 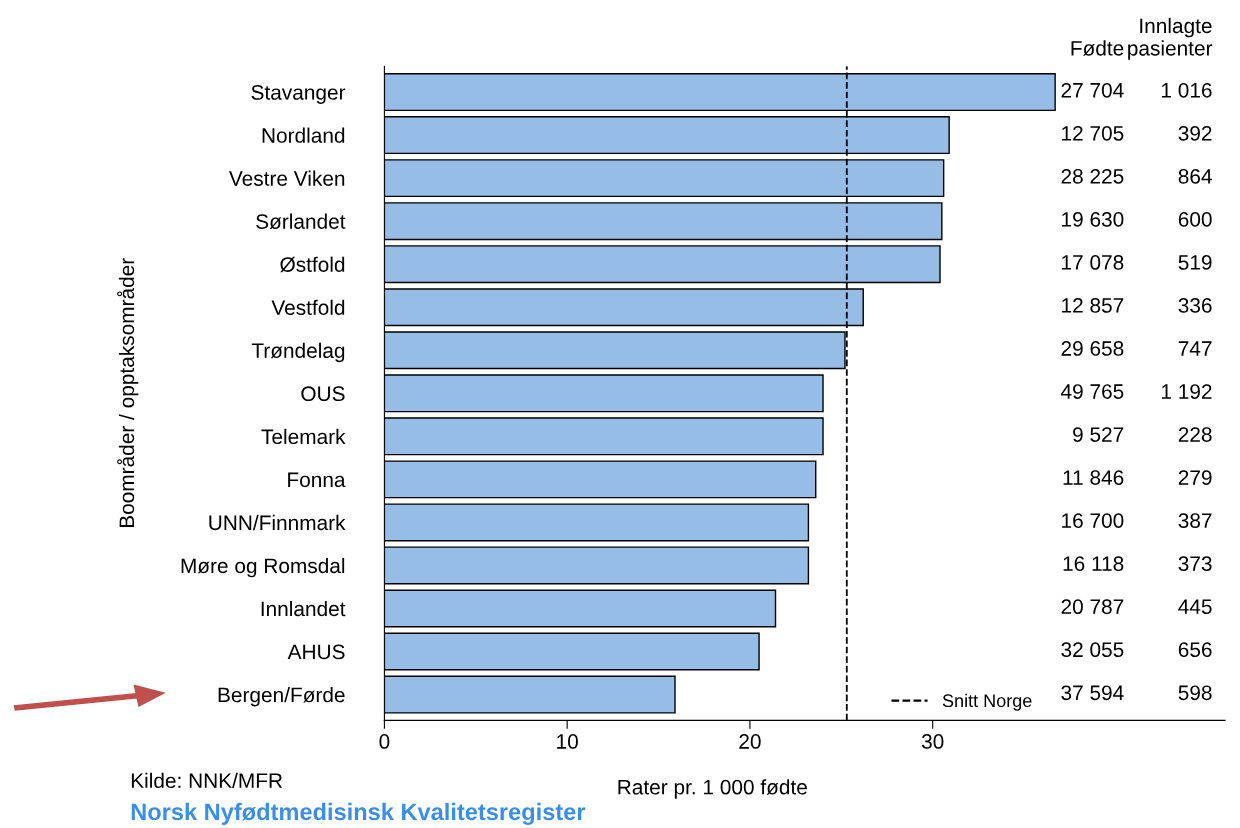 I want to click on annotation: 19 630, so click(x=1093, y=219).